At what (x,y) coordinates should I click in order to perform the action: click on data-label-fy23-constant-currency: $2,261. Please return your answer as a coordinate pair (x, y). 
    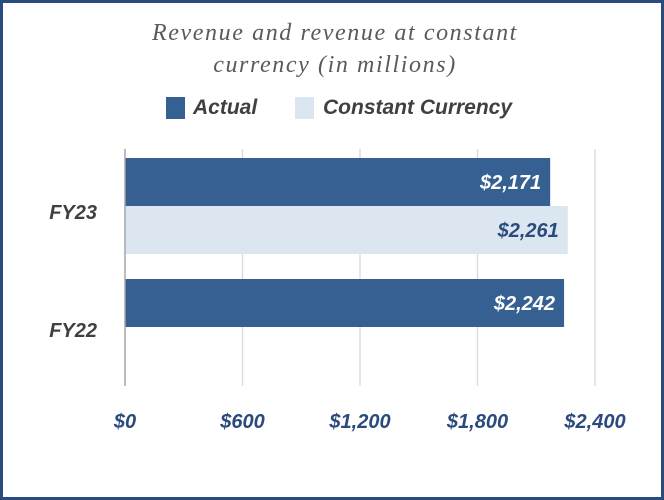
    Looking at the image, I should click on (528, 231).